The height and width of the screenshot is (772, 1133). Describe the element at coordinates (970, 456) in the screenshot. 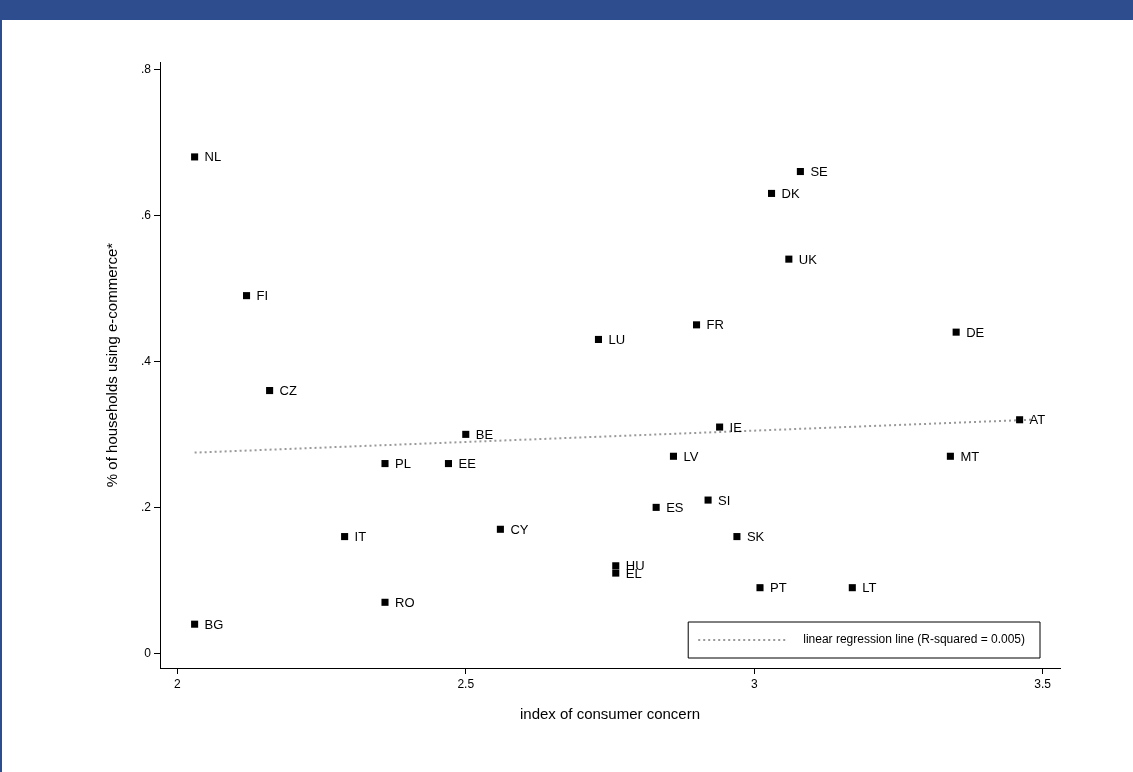

I see `annotation: MT` at that location.